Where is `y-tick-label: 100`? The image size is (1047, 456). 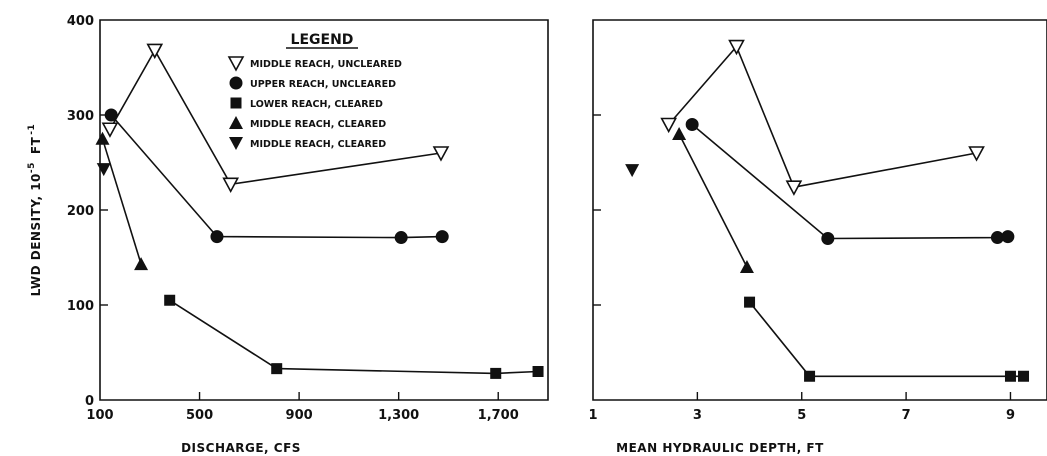
y-tick-label: 100 is located at coordinates (80, 306).